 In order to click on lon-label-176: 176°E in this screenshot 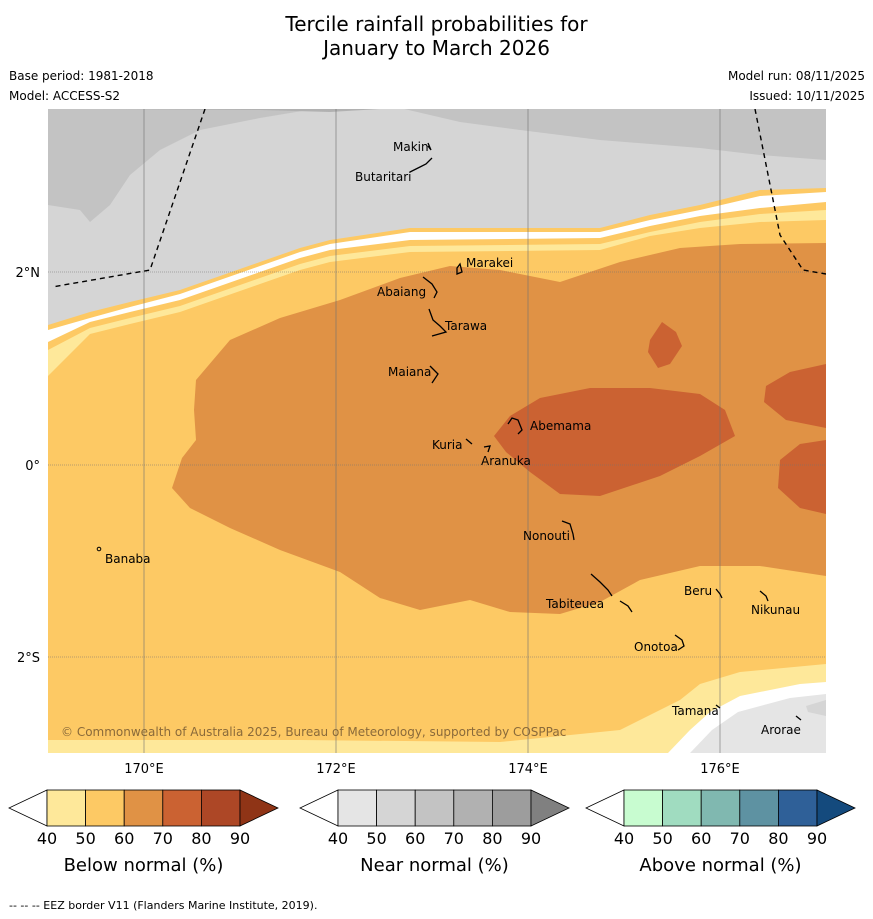, I will do `click(720, 769)`.